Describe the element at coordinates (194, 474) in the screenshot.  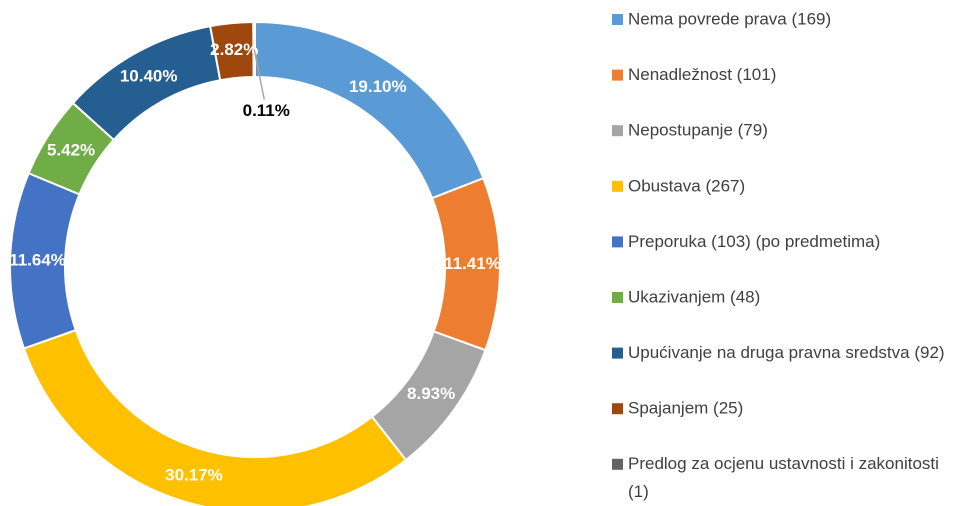
I see `value-label: 30.17%` at that location.